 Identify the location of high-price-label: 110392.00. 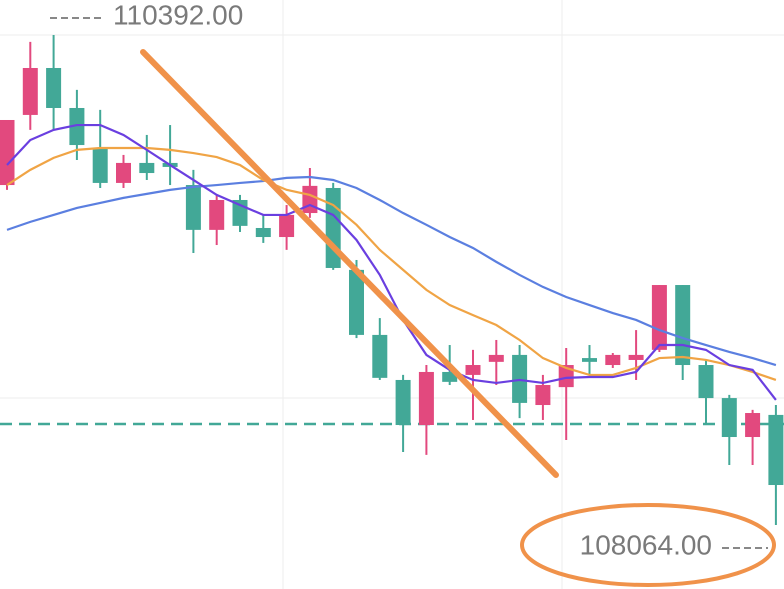
(178, 15).